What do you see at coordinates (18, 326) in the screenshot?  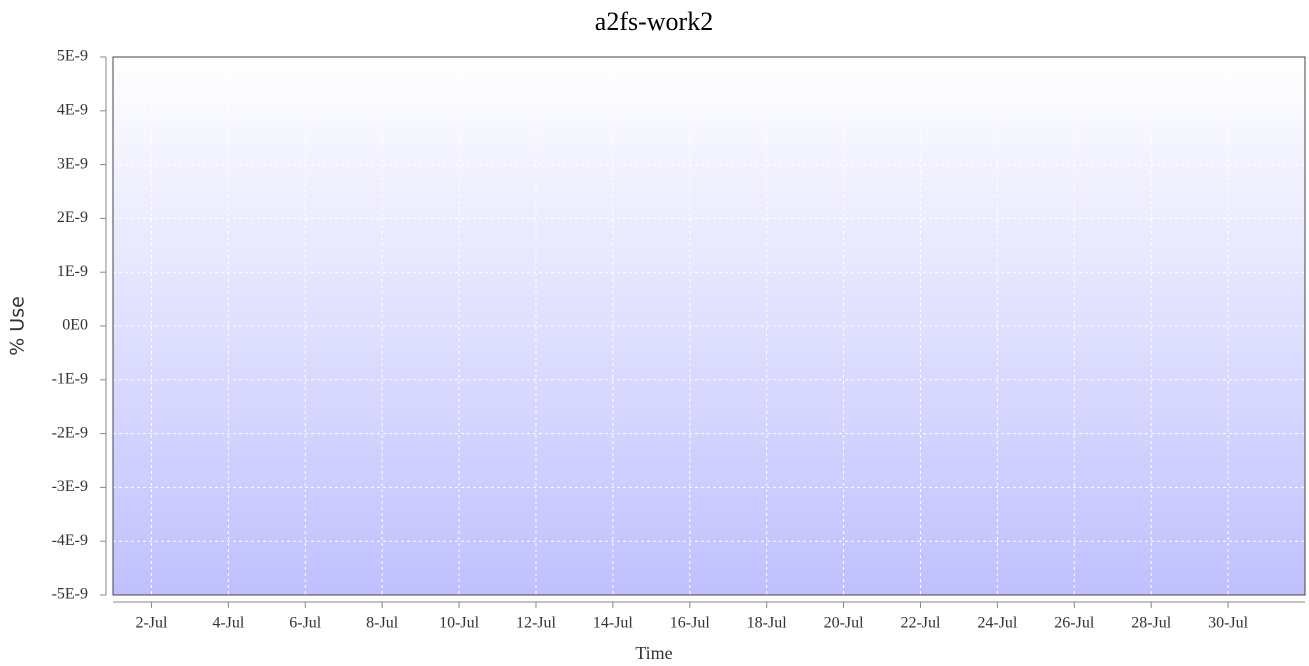 I see `y-axis-label: % Use` at bounding box center [18, 326].